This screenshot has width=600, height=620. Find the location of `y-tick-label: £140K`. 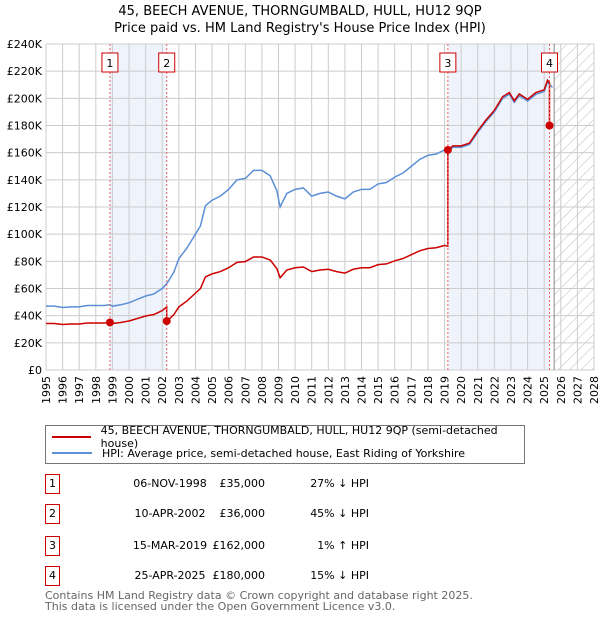

y-tick-label: £140K is located at coordinates (25, 180).